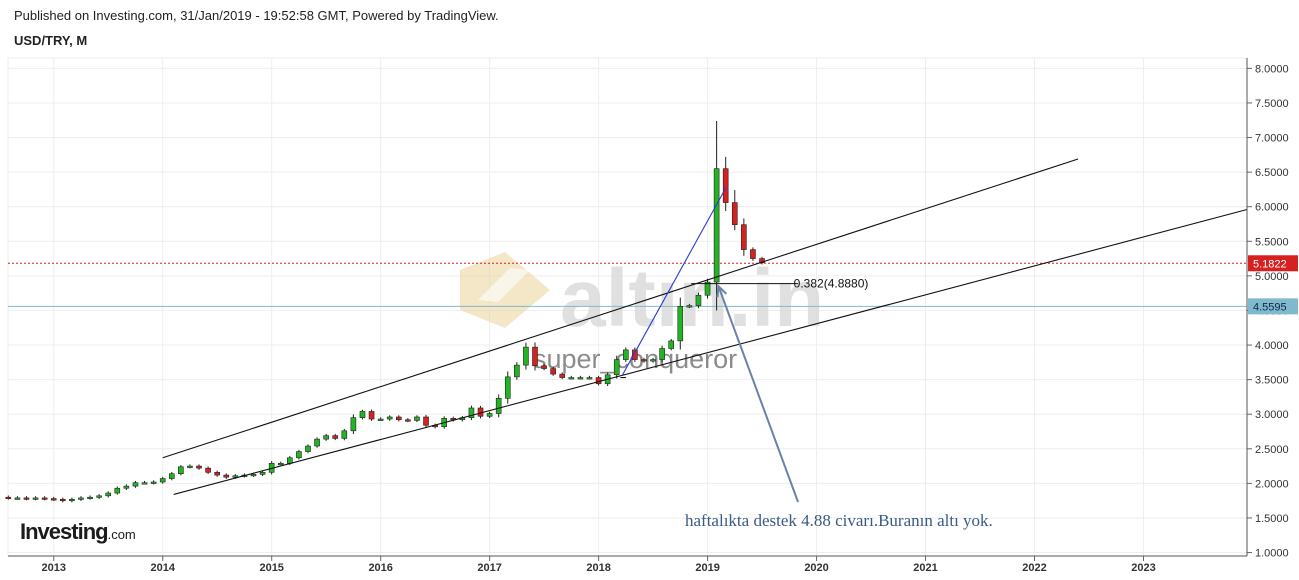 The height and width of the screenshot is (580, 1299). I want to click on x-tick-label: 2022, so click(1034, 568).